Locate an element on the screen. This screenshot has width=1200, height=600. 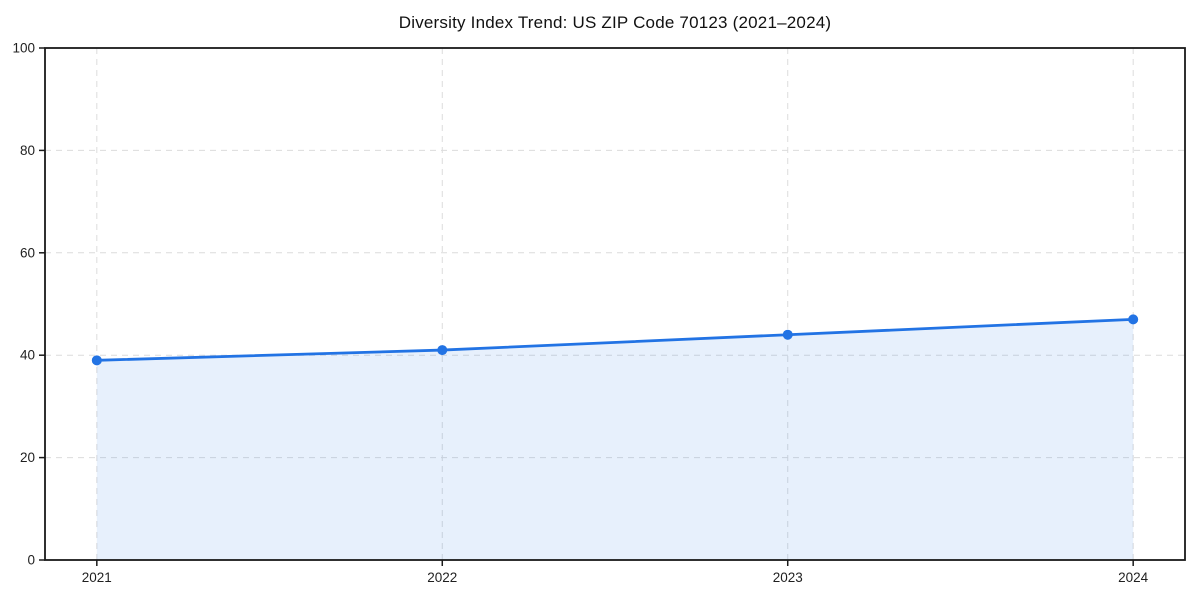
y-tick-label: 100 is located at coordinates (23, 48).